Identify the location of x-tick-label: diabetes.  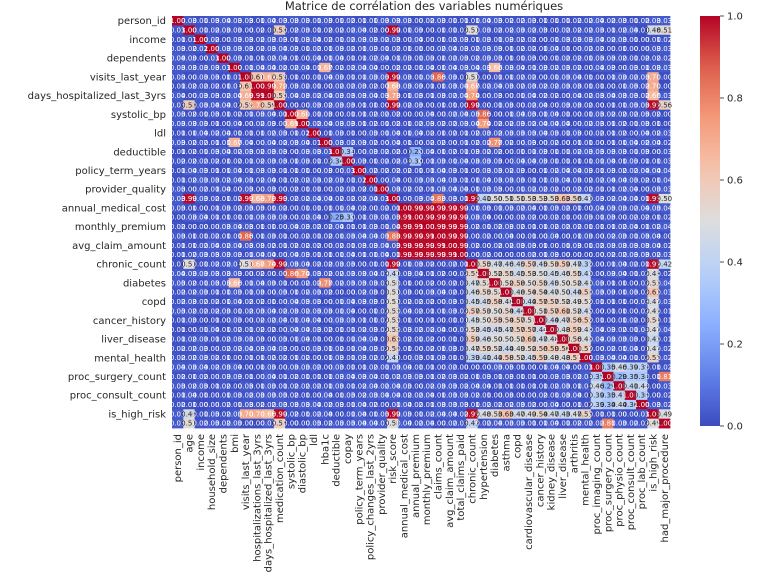
(495, 455).